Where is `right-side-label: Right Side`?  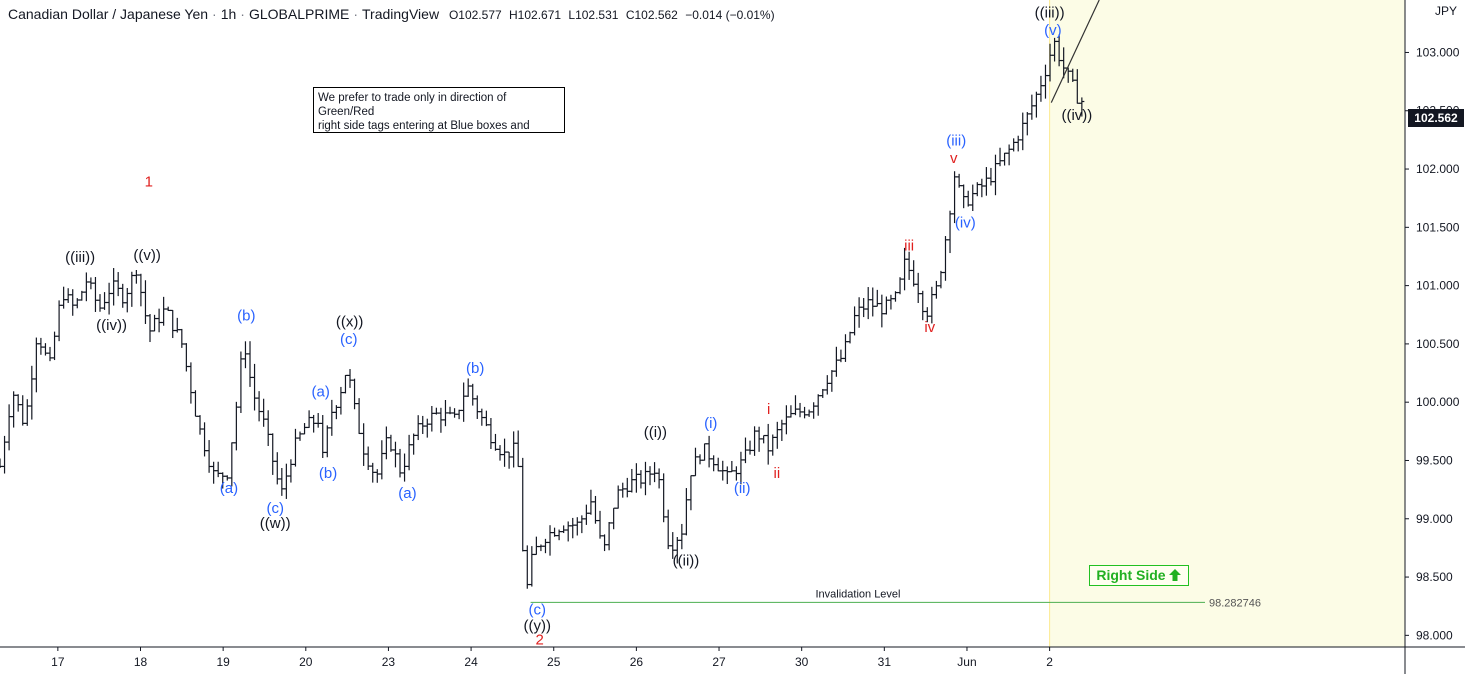
right-side-label: Right Side is located at coordinates (1131, 575).